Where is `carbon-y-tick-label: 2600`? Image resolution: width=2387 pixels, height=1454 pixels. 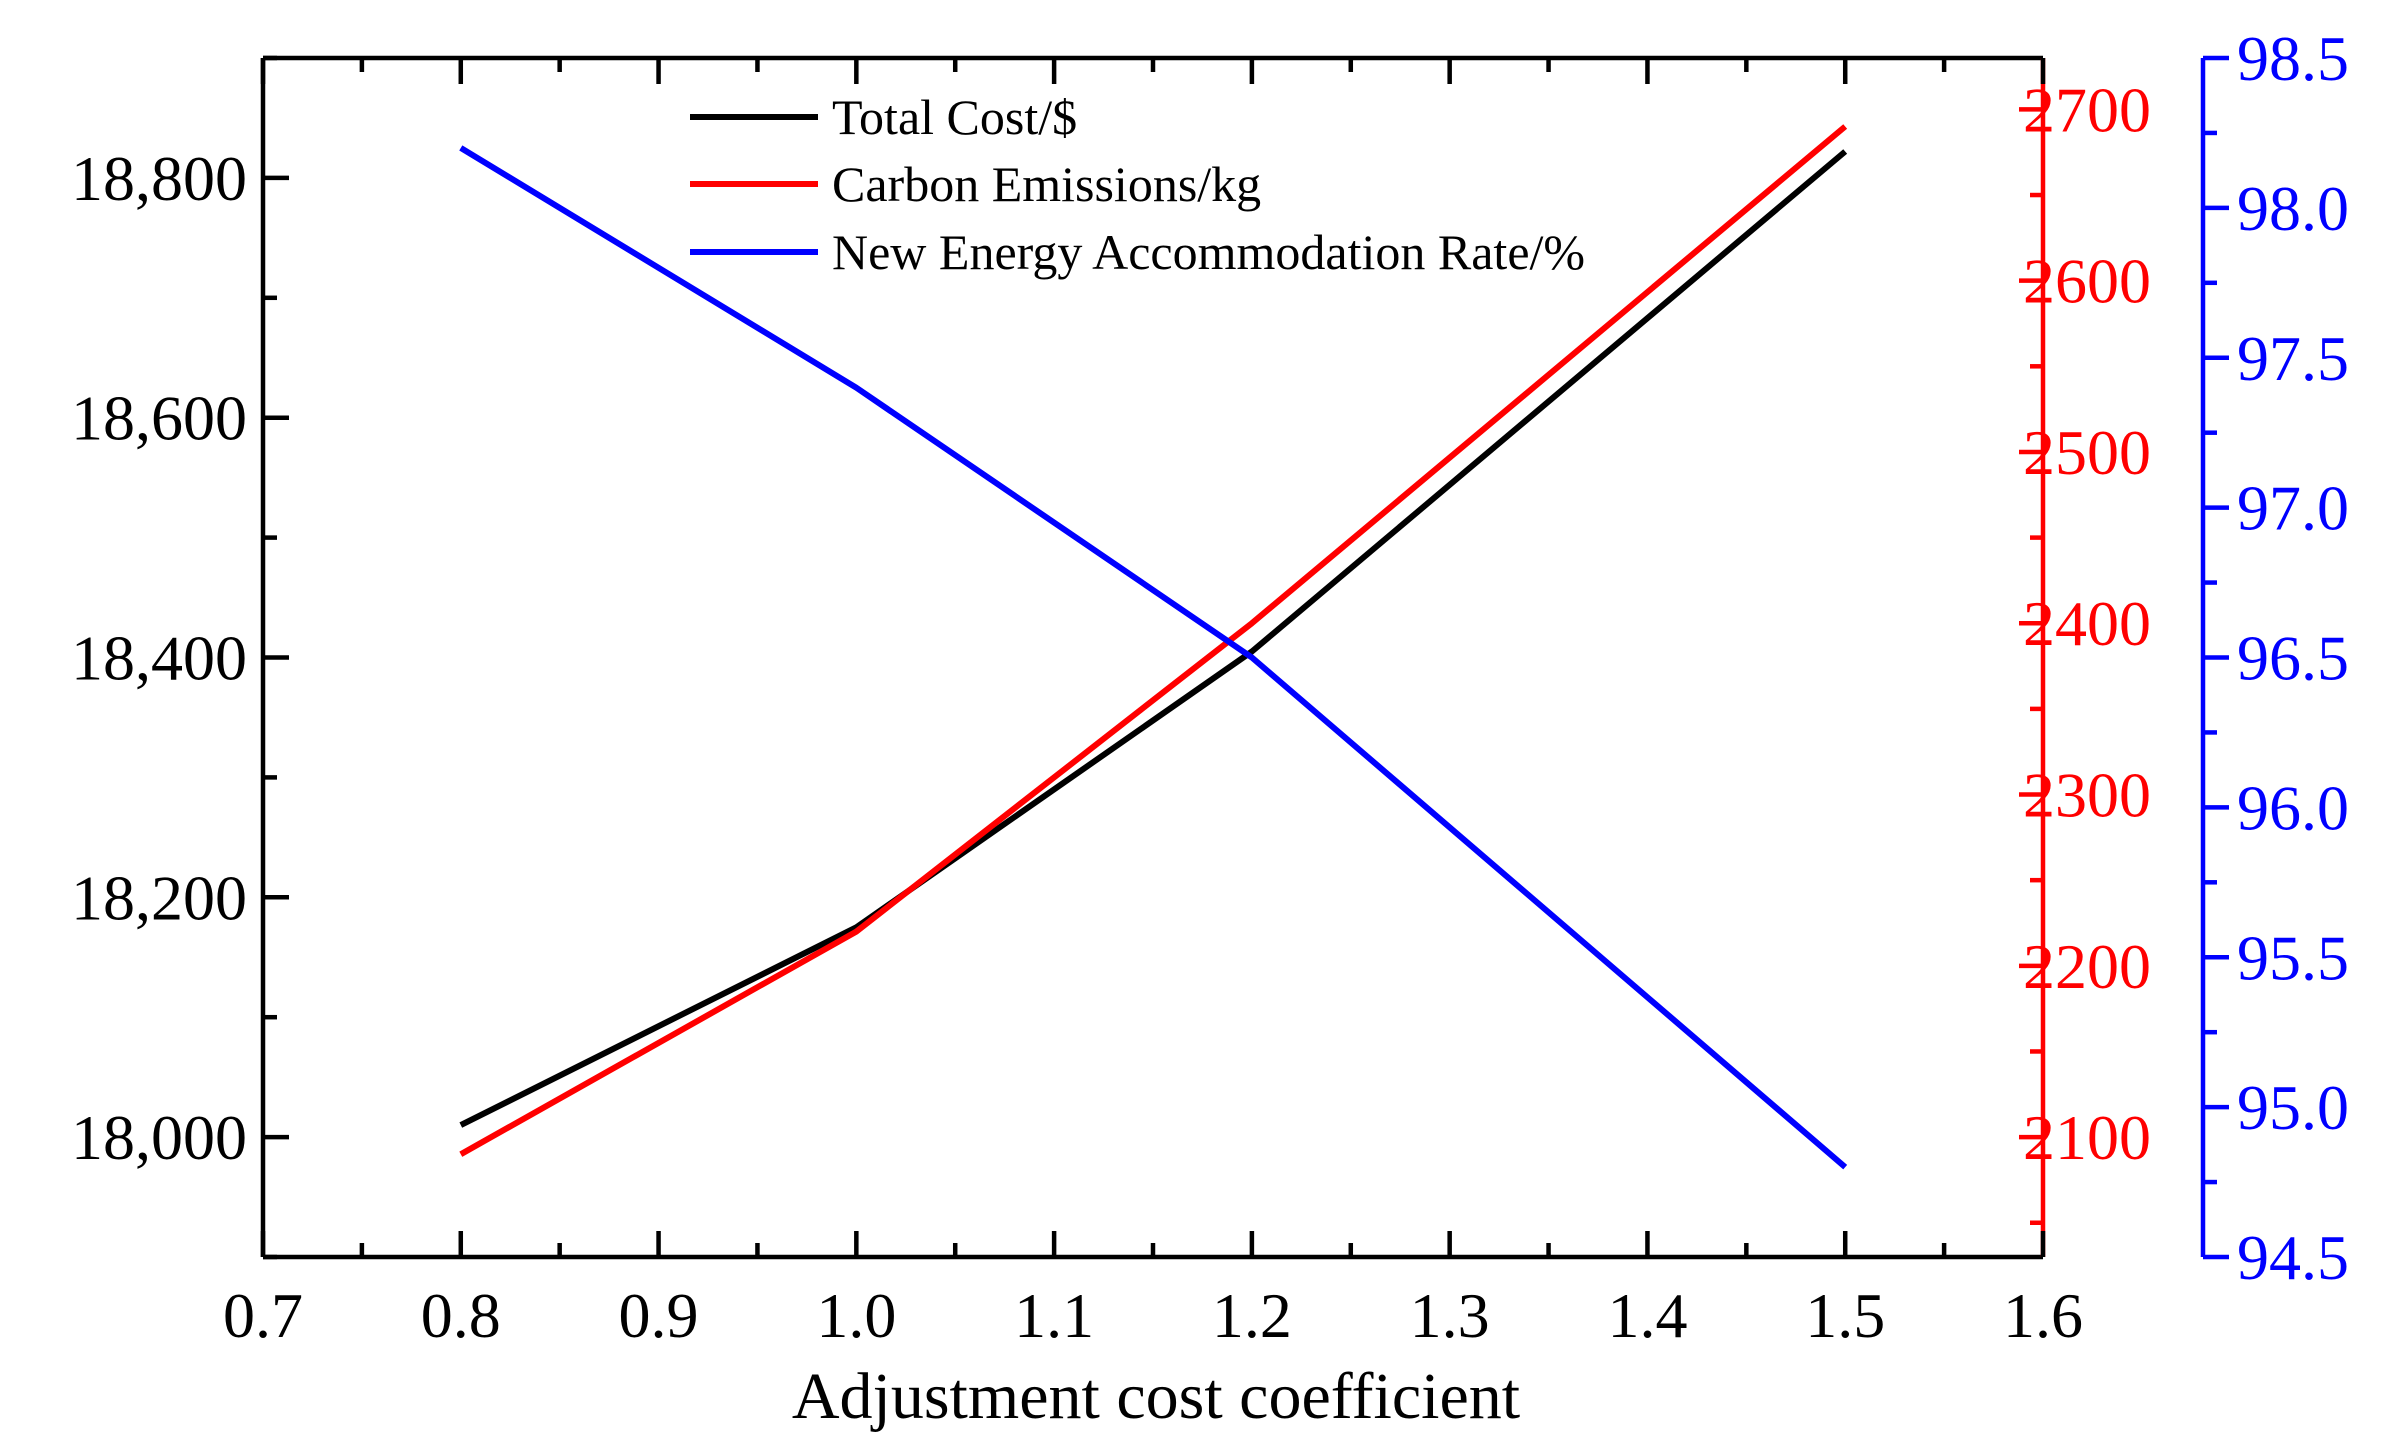 carbon-y-tick-label: 2600 is located at coordinates (2087, 281).